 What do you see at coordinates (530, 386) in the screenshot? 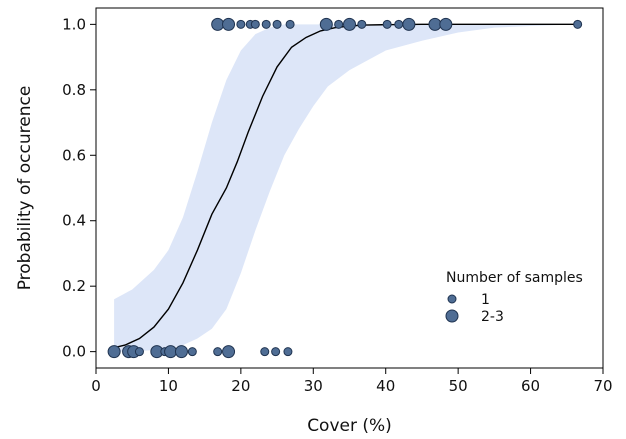
I see `x-tick-label: 60` at bounding box center [530, 386].